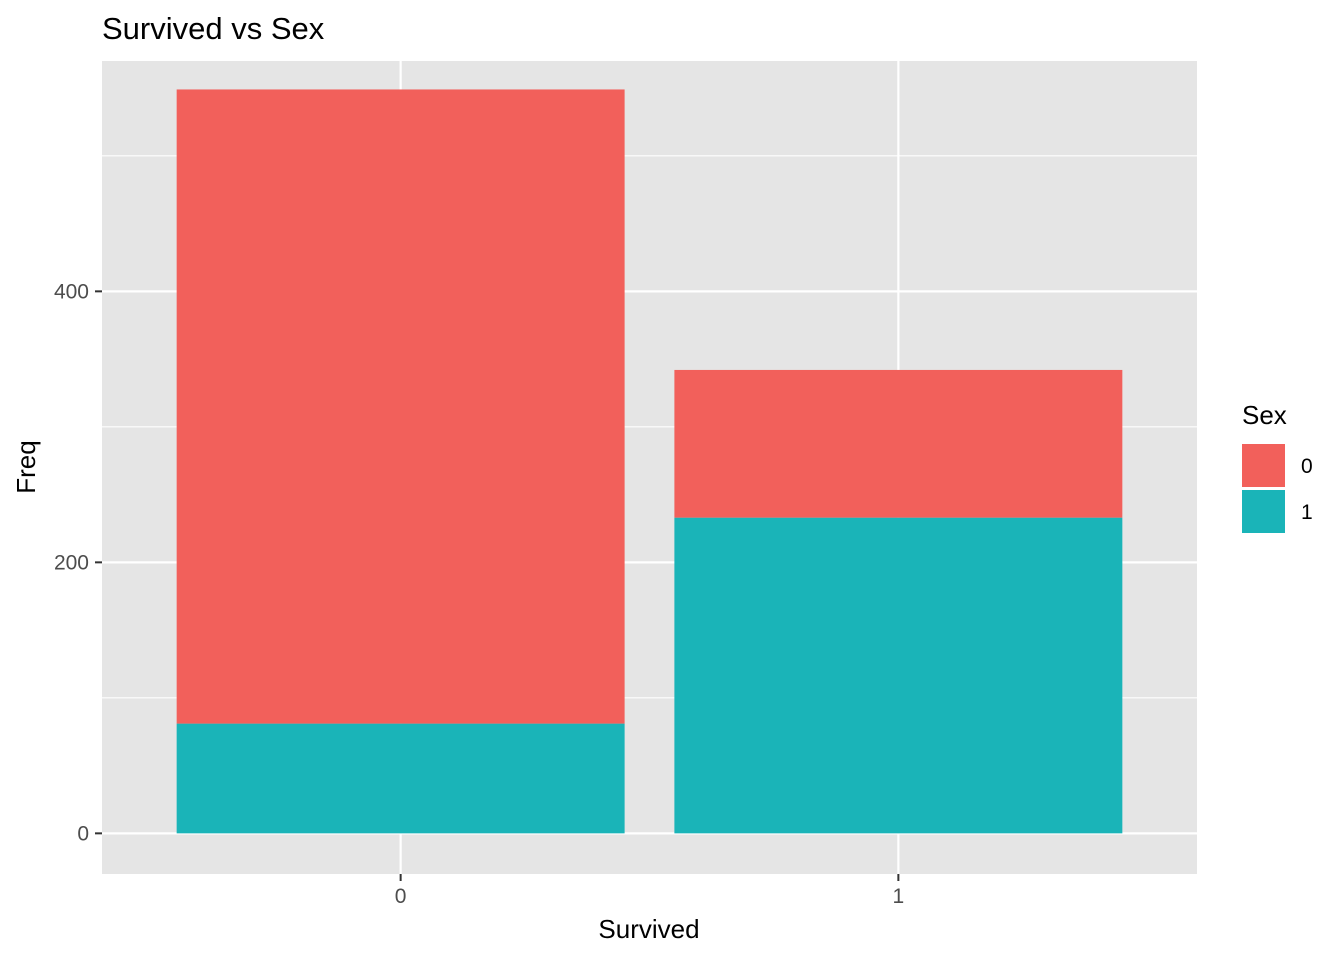  I want to click on legend-label-0: 0, so click(1307, 466).